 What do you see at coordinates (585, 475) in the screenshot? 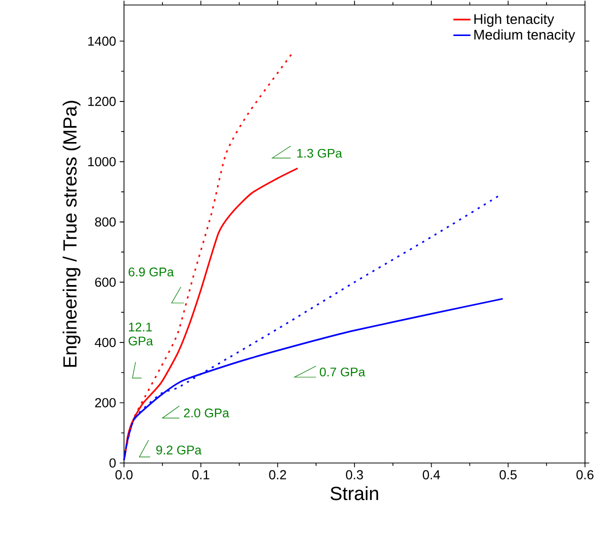
I see `x-tick-label: 0.6` at bounding box center [585, 475].